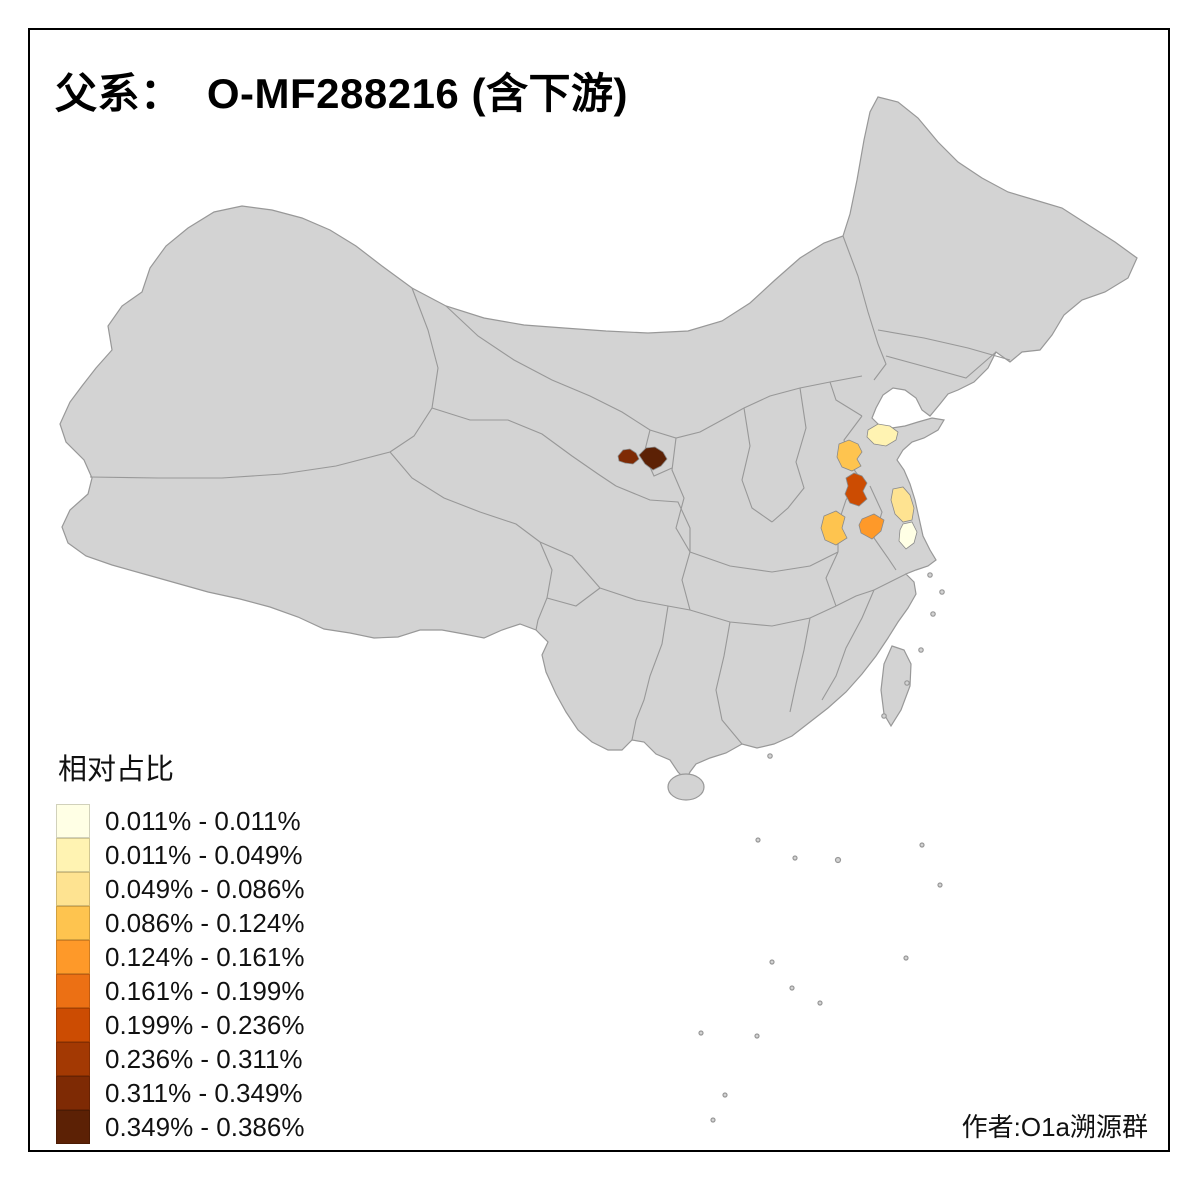 The image size is (1200, 1200). I want to click on legend-item: 0.086% - 0.124%, so click(180, 923).